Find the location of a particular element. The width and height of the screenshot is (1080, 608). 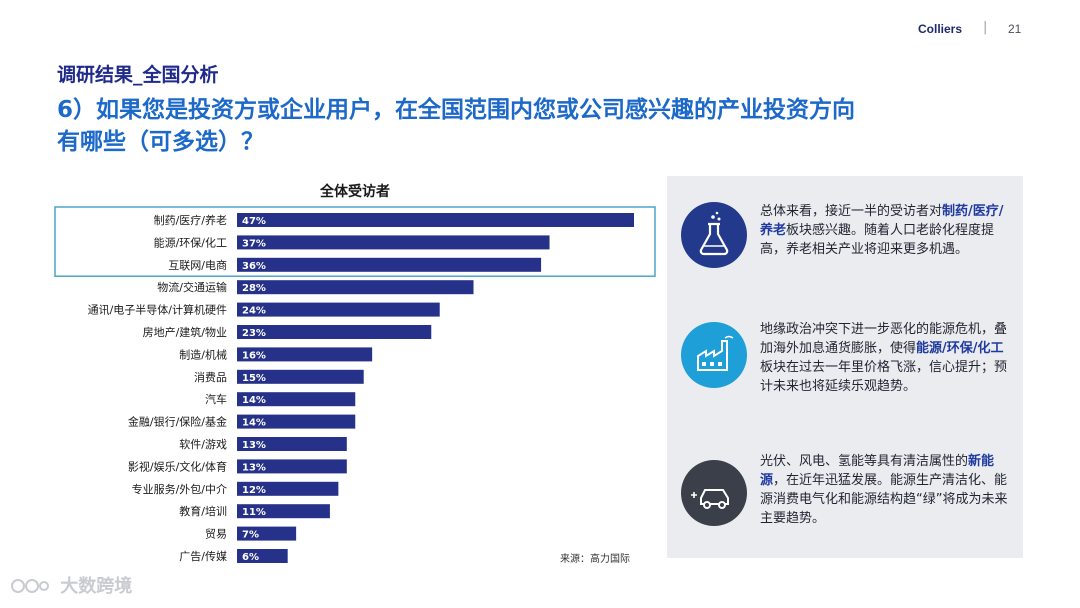

category-label: 房地产/建筑/物业 is located at coordinates (185, 332).